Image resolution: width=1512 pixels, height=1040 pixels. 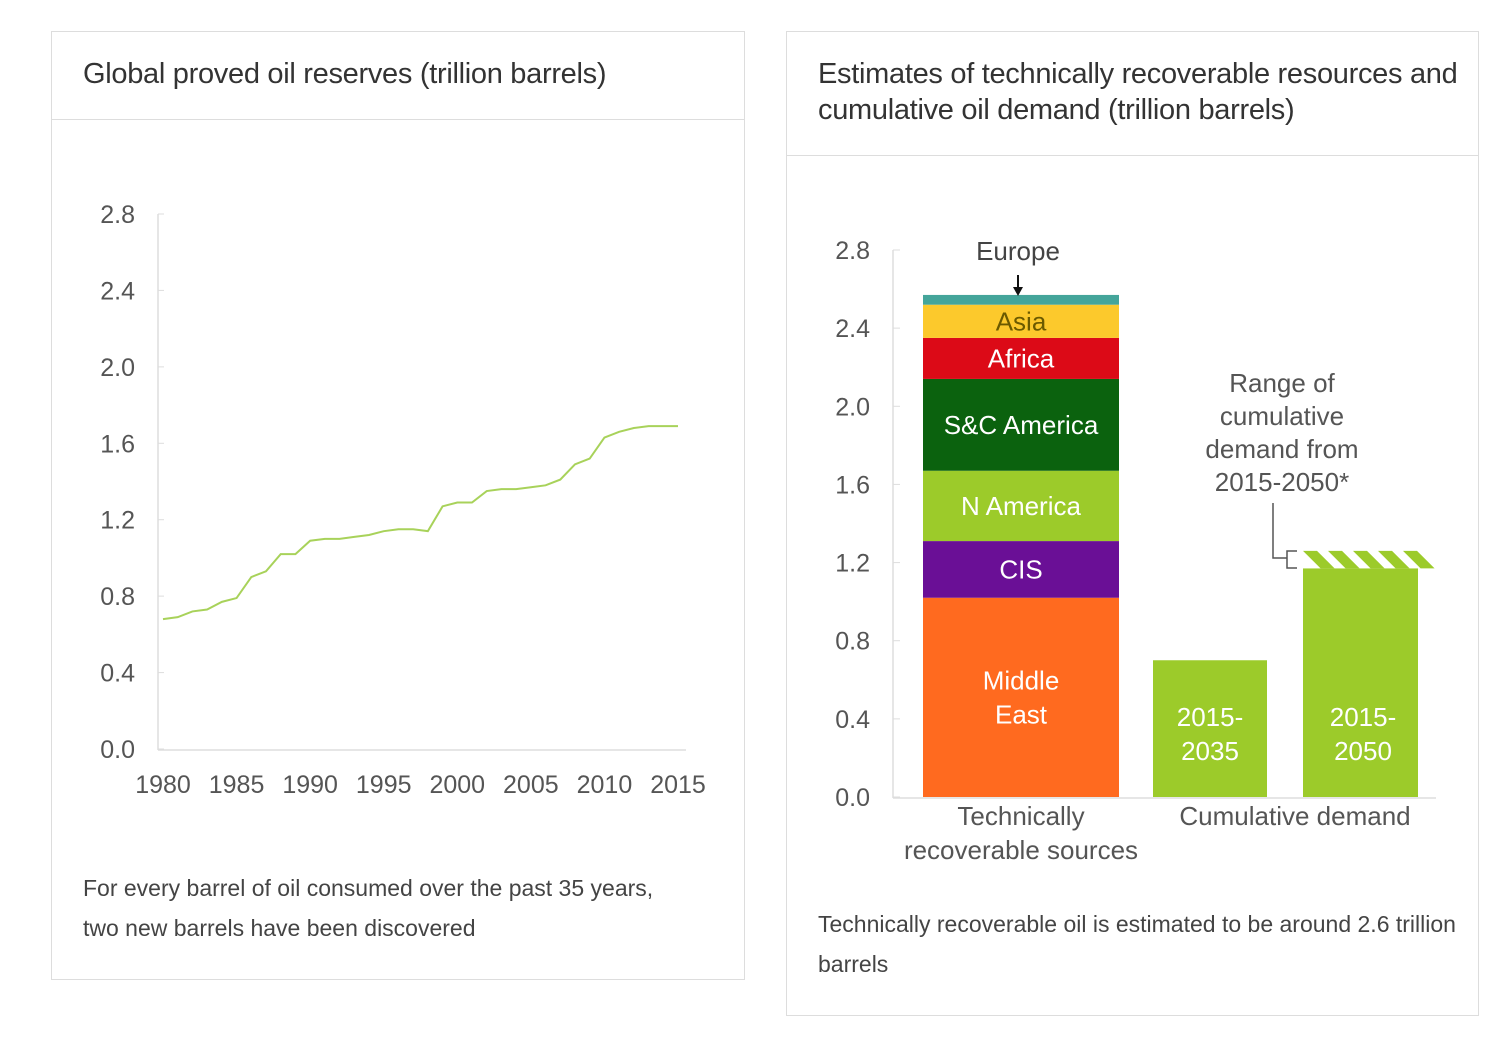 What do you see at coordinates (1282, 416) in the screenshot?
I see `range-annotation: cumulative` at bounding box center [1282, 416].